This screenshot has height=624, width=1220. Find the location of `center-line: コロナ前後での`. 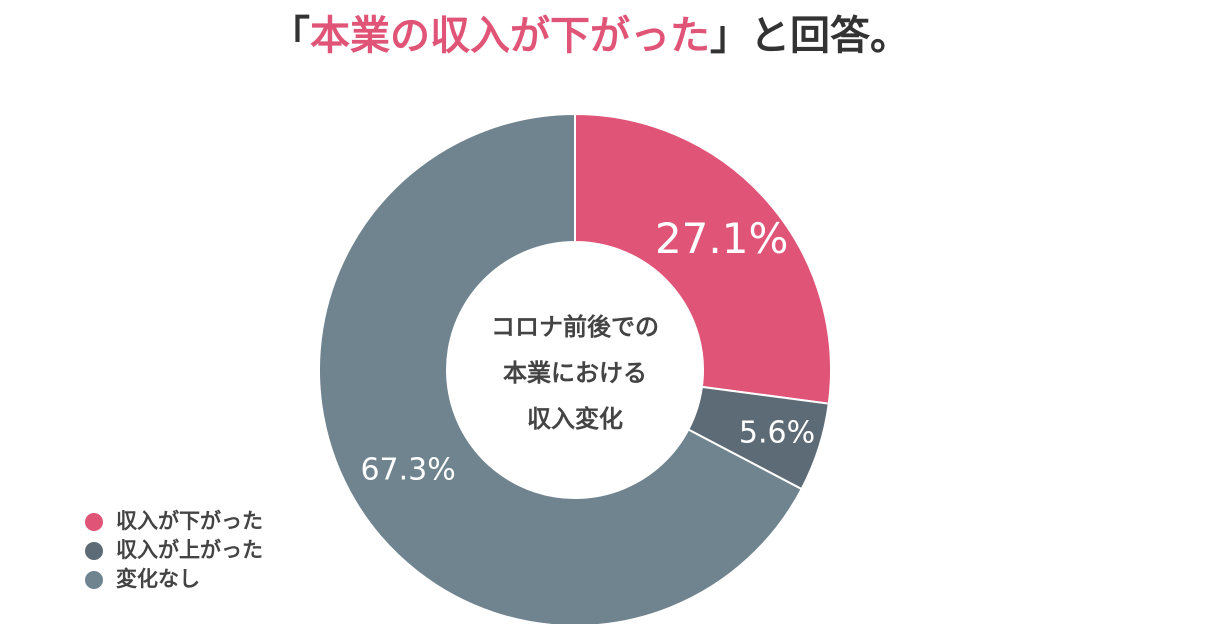

center-line: コロナ前後での is located at coordinates (575, 327).